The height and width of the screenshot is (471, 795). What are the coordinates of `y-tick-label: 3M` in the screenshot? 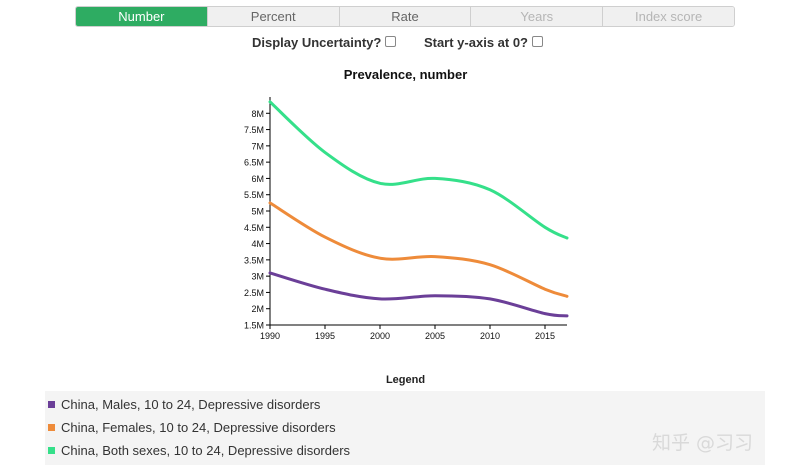 It's located at (257, 277).